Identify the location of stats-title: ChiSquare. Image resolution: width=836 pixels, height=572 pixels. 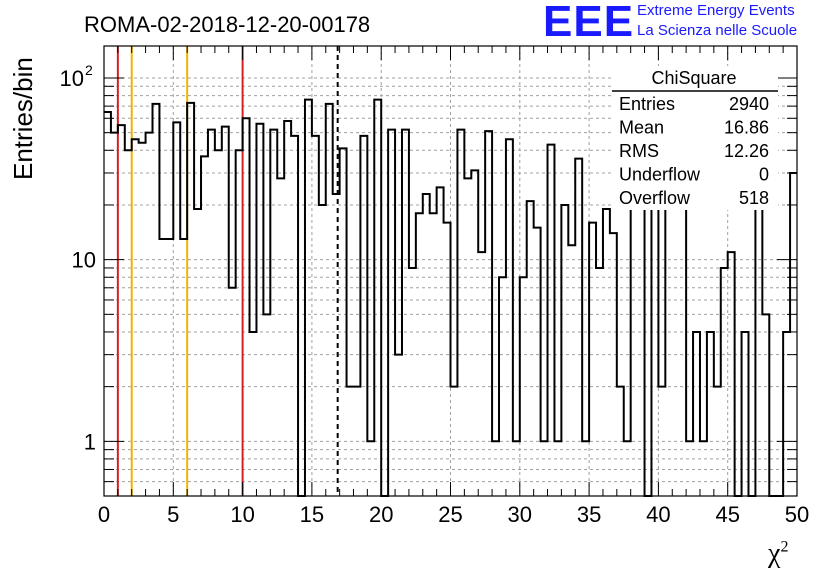
(693, 78).